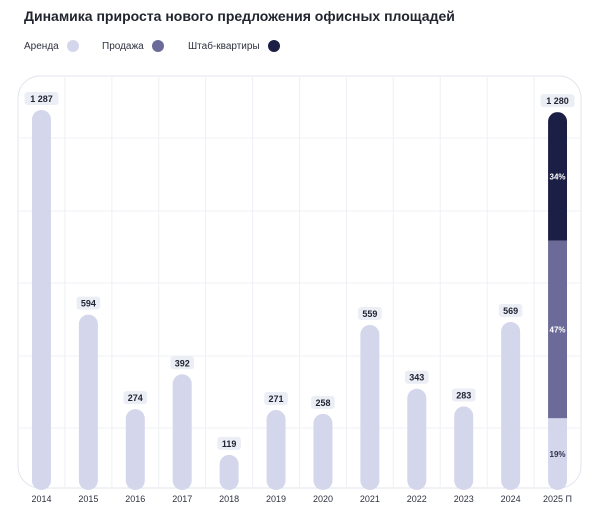 This screenshot has height=509, width=600. I want to click on x-tick-label: 2014, so click(41, 499).